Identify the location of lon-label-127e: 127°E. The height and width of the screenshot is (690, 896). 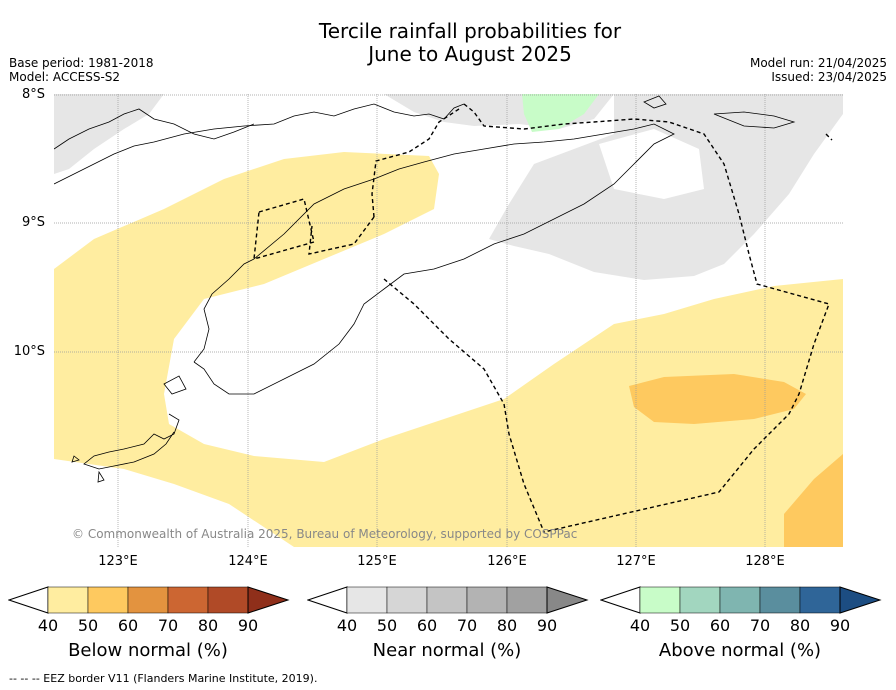
(636, 561).